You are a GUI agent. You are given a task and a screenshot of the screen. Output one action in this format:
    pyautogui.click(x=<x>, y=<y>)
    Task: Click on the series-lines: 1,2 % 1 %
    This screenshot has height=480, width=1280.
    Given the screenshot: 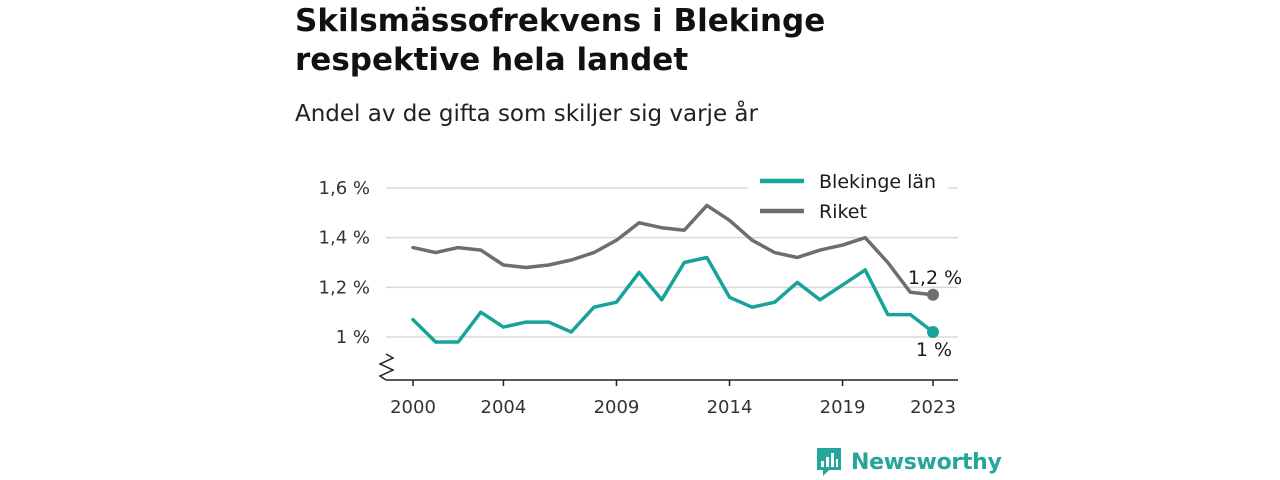 What is the action you would take?
    pyautogui.click(x=686, y=282)
    